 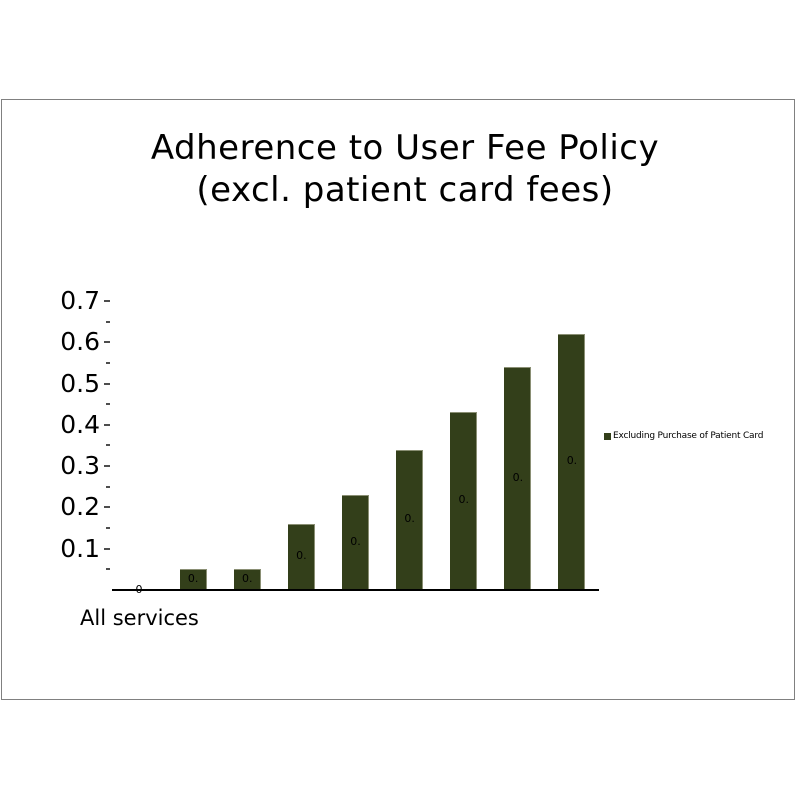 I want to click on legend-series-marker, so click(x=607, y=436).